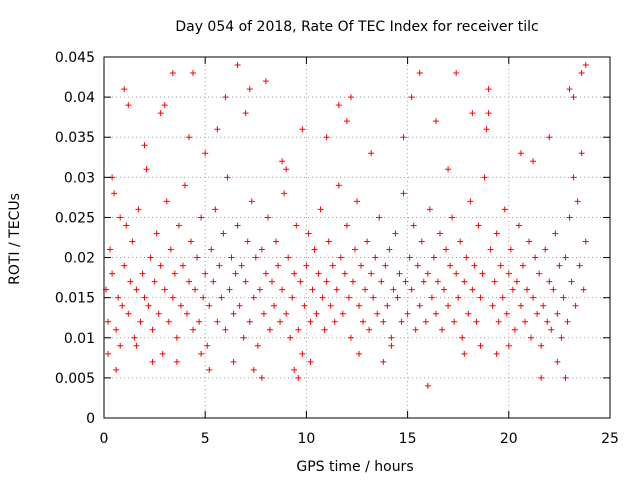 The width and height of the screenshot is (640, 480). I want to click on x-tick-label: 15, so click(408, 439).